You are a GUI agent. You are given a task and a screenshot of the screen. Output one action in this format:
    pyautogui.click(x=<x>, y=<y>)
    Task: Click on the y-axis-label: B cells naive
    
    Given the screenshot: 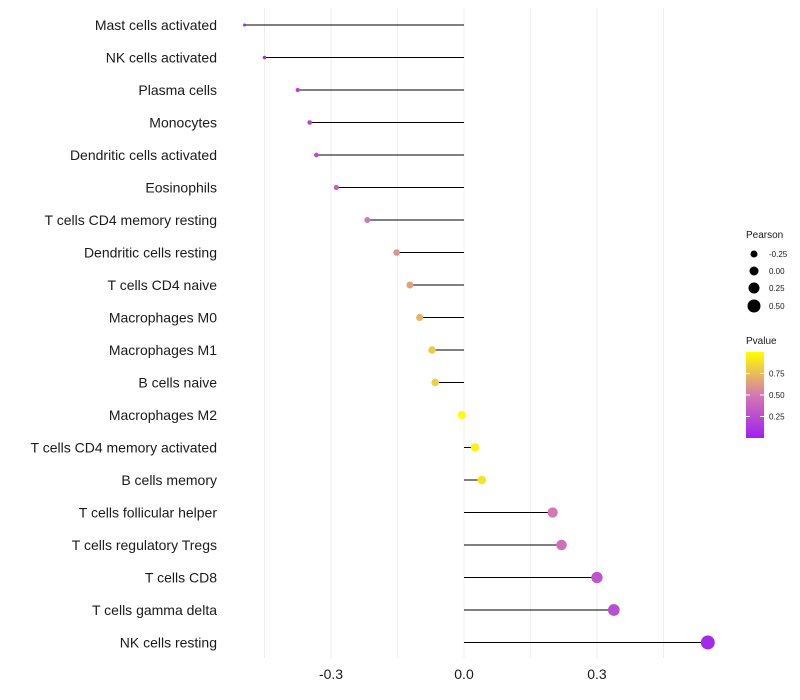 What is the action you would take?
    pyautogui.click(x=177, y=383)
    